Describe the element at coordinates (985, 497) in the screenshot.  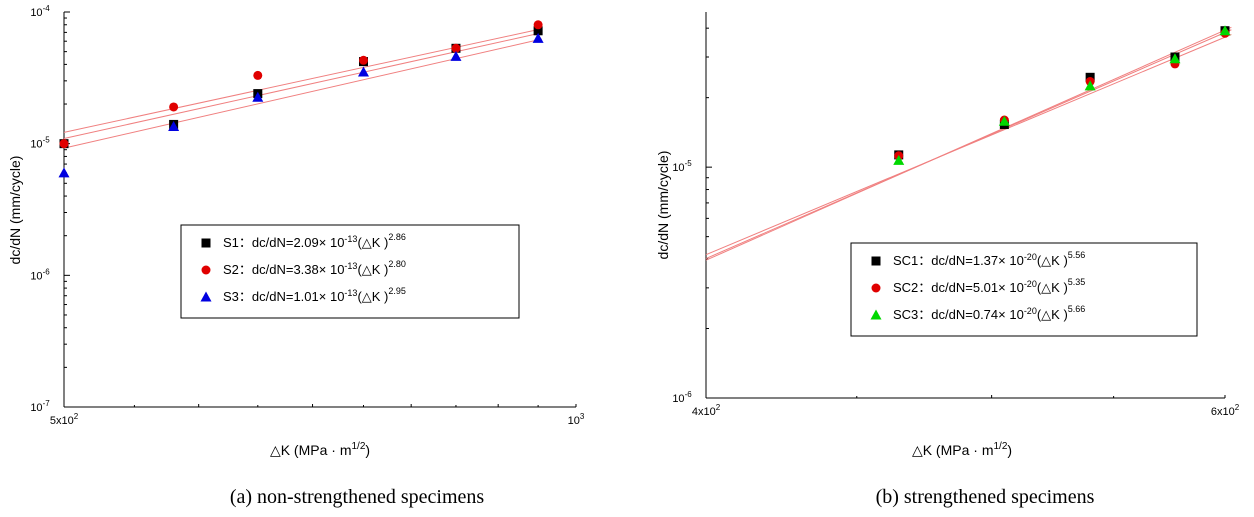
I see `figure-caption: (b) strengthened specimens` at that location.